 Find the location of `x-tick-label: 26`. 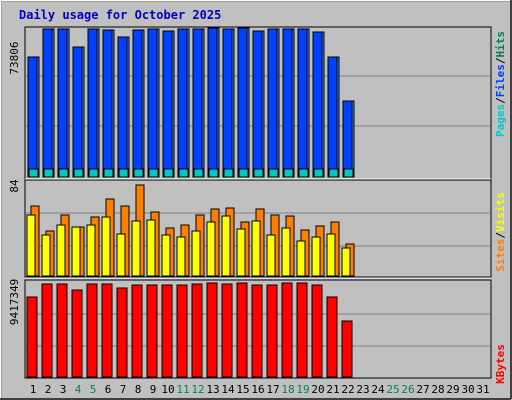

x-tick-label: 26 is located at coordinates (407, 389).